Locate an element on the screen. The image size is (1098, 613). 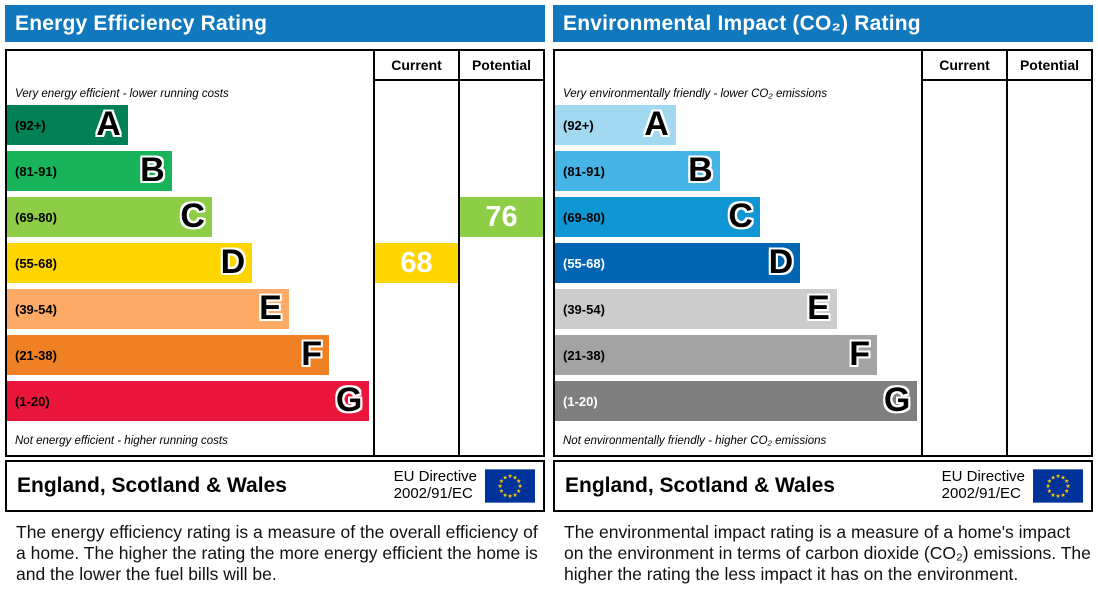
band-range-label: (39-54) is located at coordinates (584, 309).